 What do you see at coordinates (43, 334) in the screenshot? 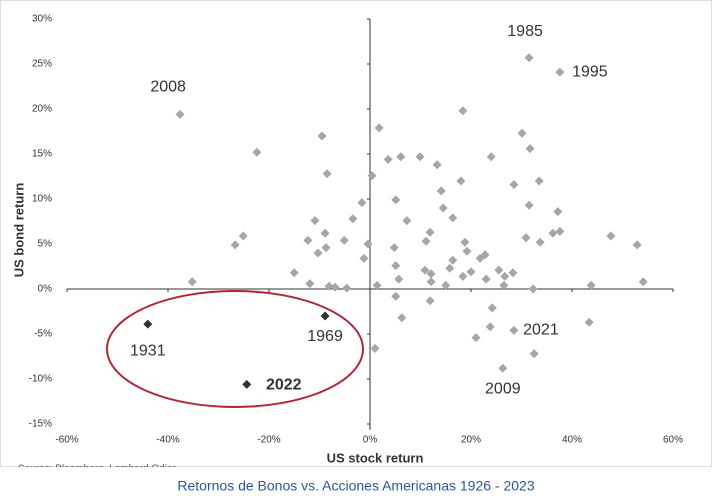
I see `y-tick-label: -5%` at bounding box center [43, 334].